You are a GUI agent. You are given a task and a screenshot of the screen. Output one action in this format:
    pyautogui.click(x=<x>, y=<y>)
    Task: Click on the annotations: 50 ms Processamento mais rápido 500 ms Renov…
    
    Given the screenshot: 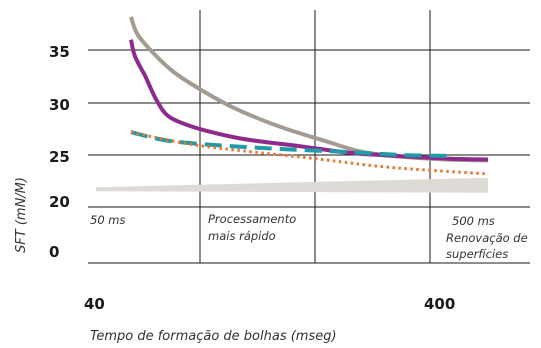 What is the action you would take?
    pyautogui.click(x=309, y=236)
    